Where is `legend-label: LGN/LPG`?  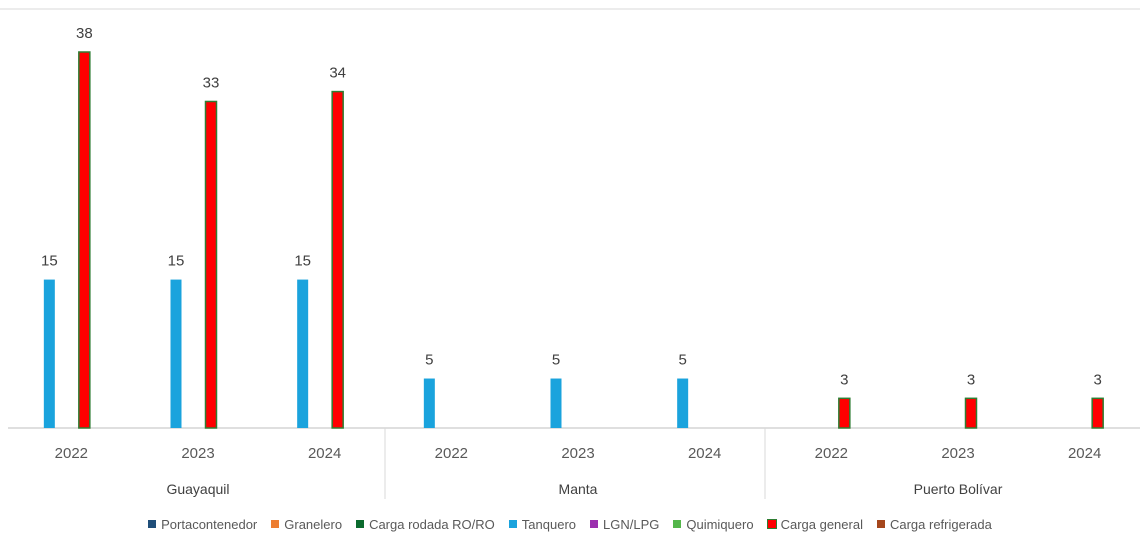
legend-label: LGN/LPG is located at coordinates (631, 524).